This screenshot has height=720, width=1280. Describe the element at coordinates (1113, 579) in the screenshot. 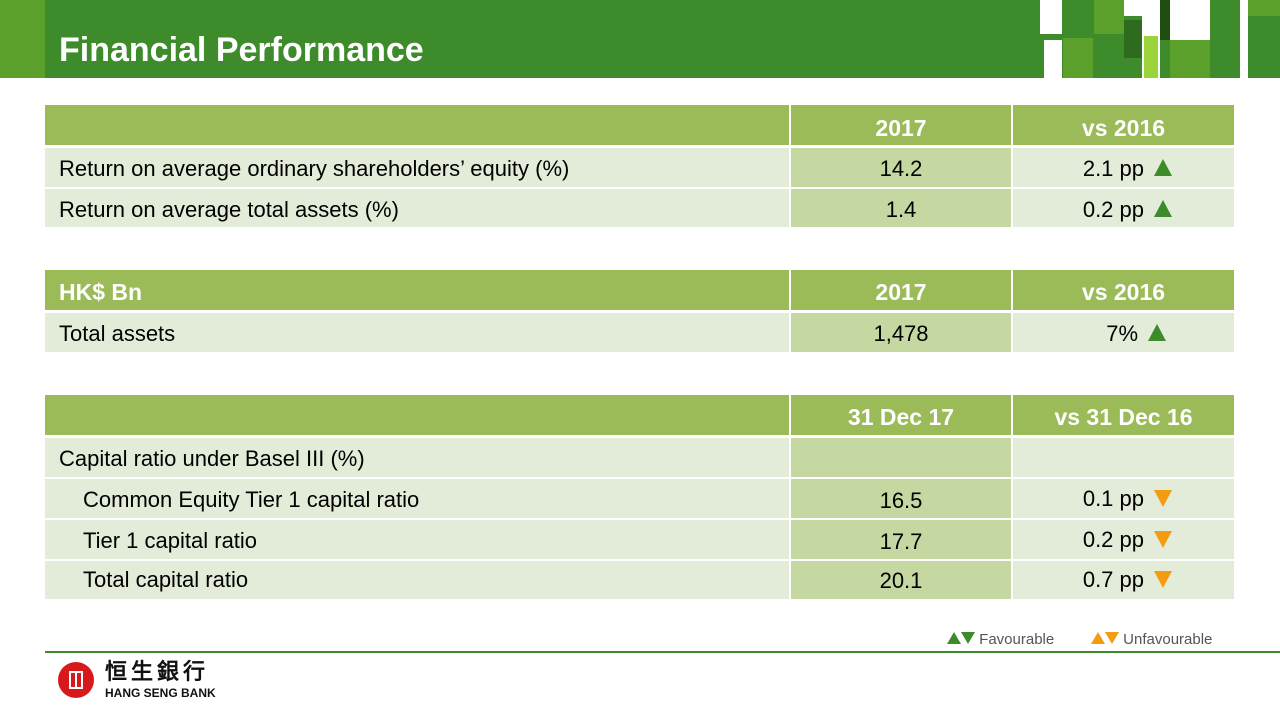

I see `row-change: 0.7 pp` at that location.